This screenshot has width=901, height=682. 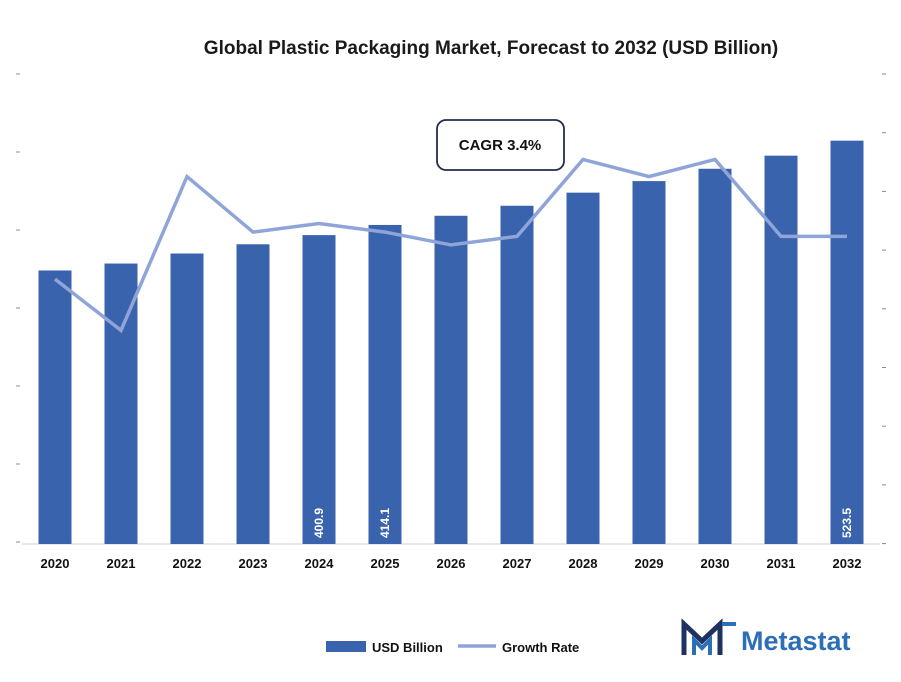 What do you see at coordinates (346, 646) in the screenshot?
I see `legend-swatch-usd-billion` at bounding box center [346, 646].